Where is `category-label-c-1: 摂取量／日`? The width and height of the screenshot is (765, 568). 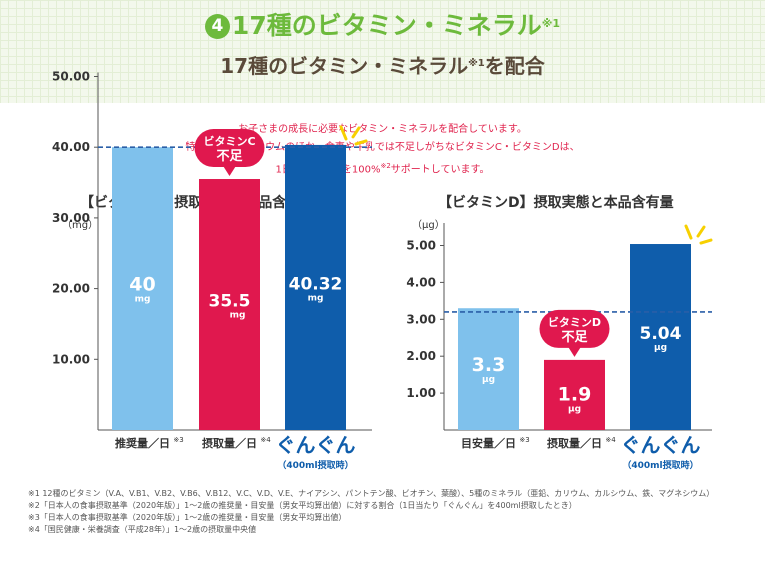 category-label-c-1: 摂取量／日 is located at coordinates (229, 443).